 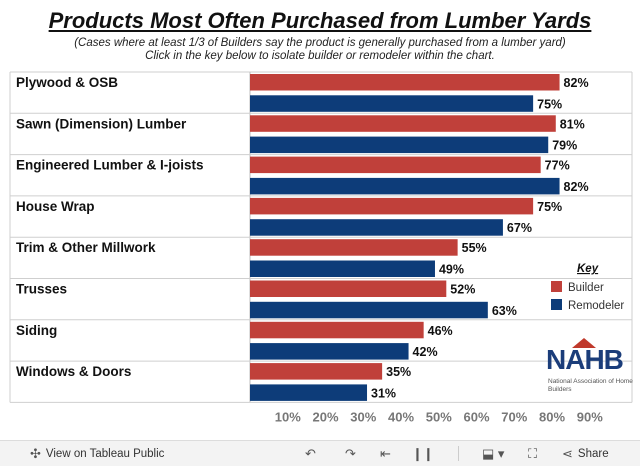 I want to click on revert-button: ⇤, so click(x=385, y=454).